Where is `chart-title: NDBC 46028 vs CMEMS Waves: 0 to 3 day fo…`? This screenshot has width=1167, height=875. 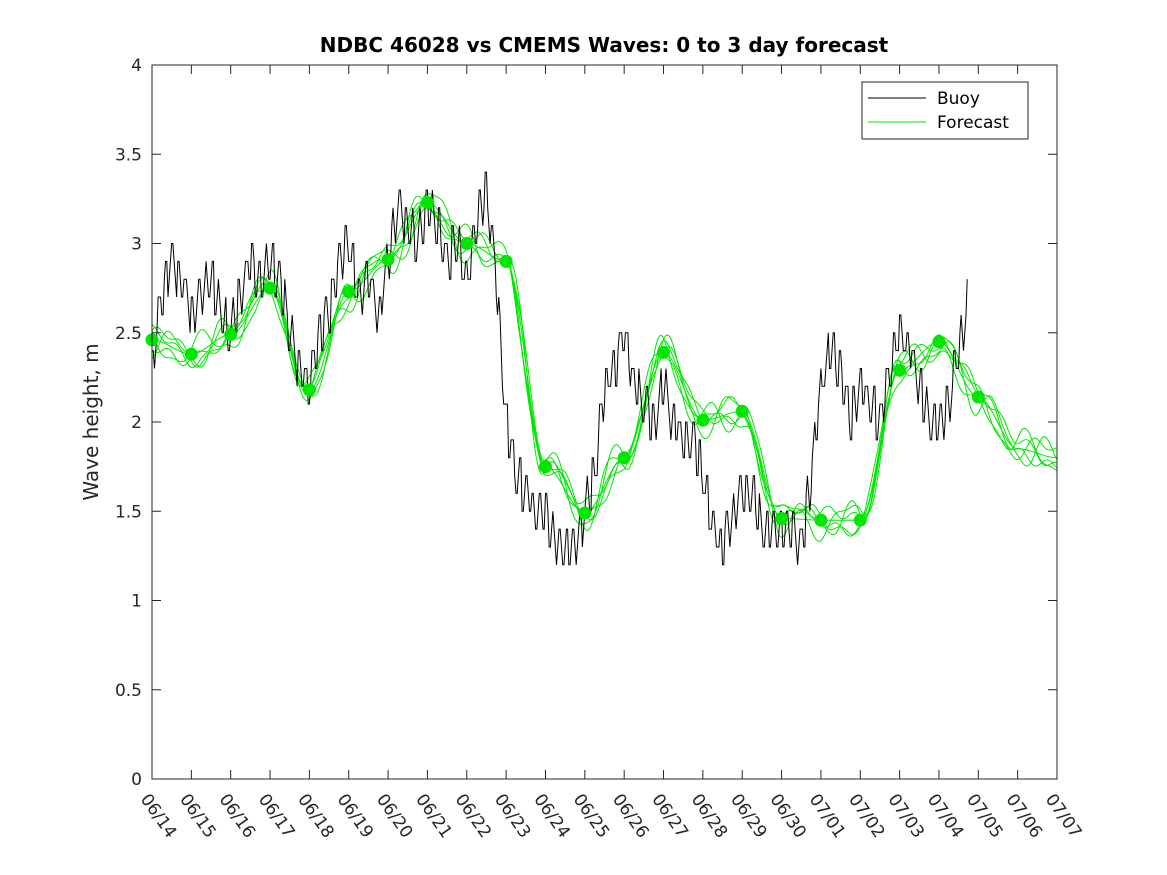
chart-title: NDBC 46028 vs CMEMS Waves: 0 to 3 day fo… is located at coordinates (604, 45).